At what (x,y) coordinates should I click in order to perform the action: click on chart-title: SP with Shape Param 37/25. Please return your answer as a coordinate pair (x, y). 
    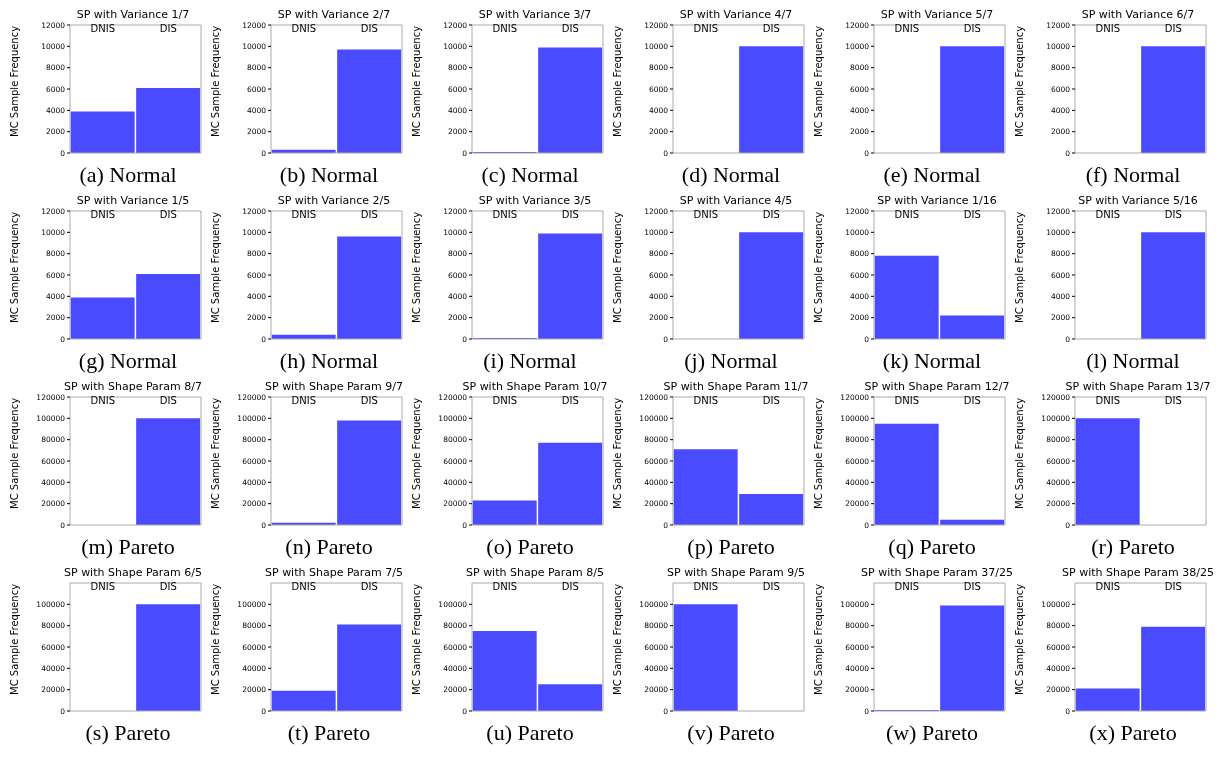
    Looking at the image, I should click on (937, 573).